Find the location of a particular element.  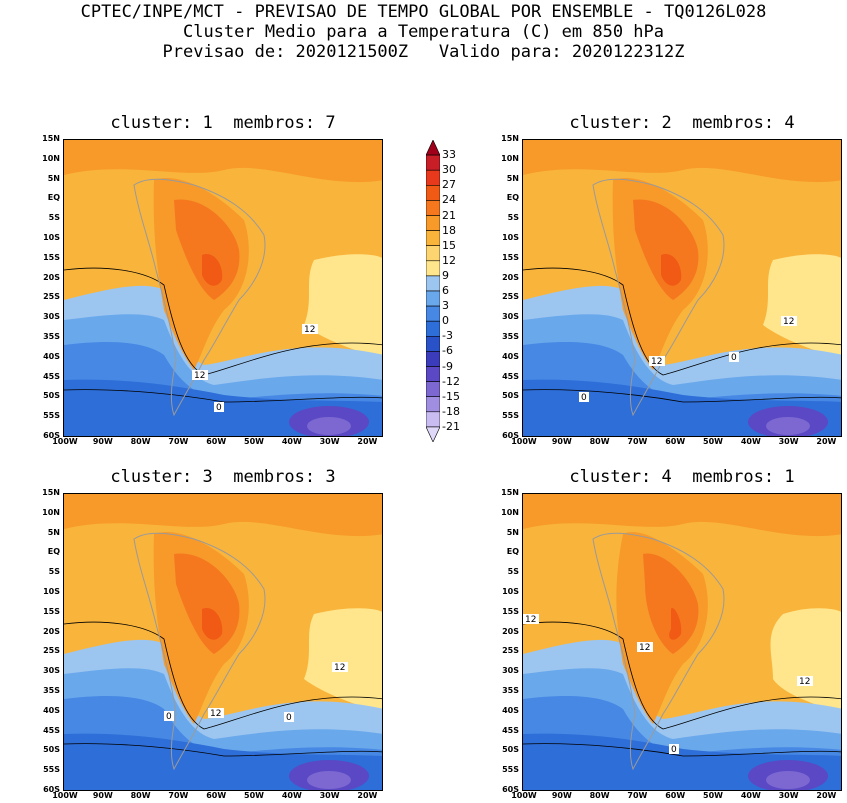

colorbar-label: 0 is located at coordinates (445, 321).